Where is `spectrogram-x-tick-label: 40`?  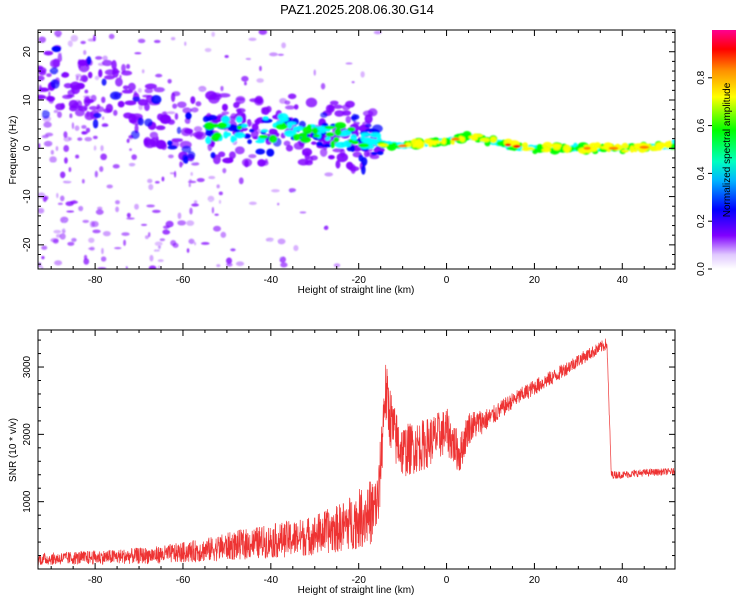
spectrogram-x-tick-label: 40 is located at coordinates (623, 280).